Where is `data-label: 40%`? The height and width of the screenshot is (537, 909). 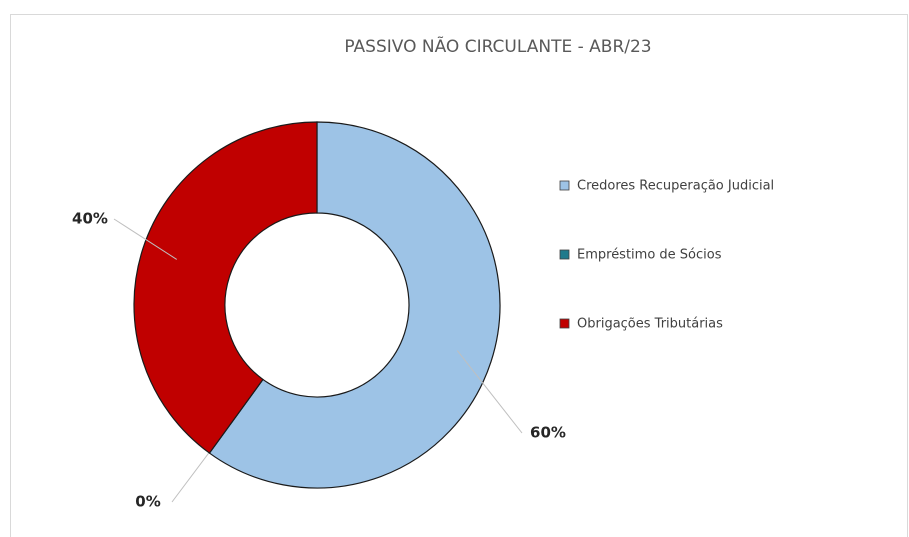 data-label: 40% is located at coordinates (90, 219).